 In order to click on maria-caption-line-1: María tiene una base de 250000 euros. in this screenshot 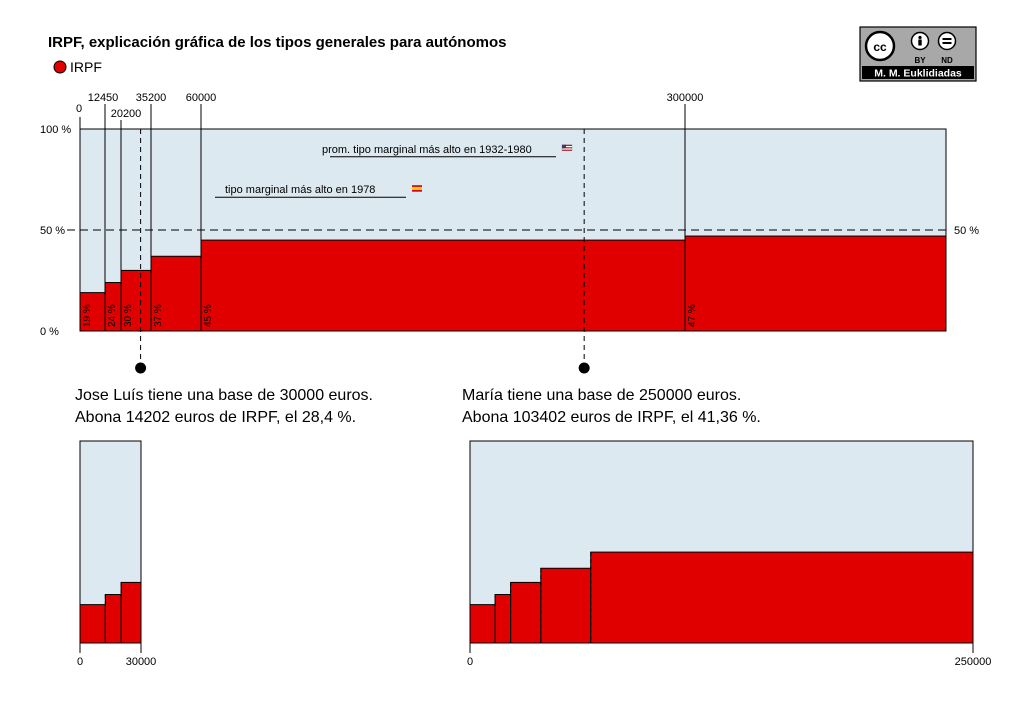, I will do `click(601, 395)`.